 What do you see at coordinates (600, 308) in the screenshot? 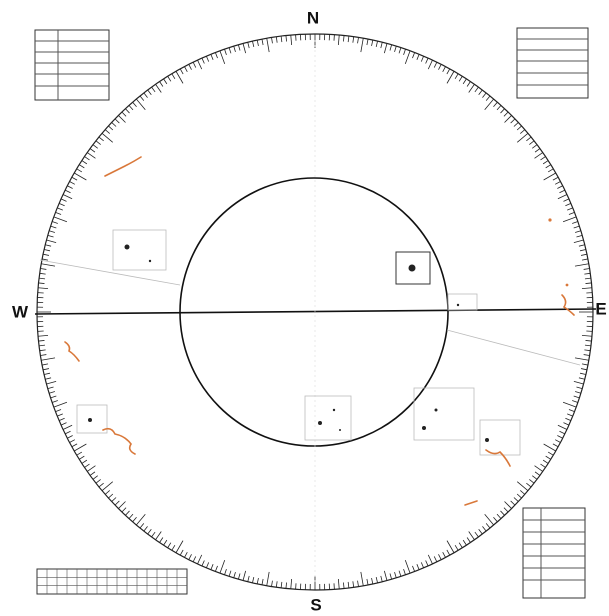
I see `east-label: E` at bounding box center [600, 308].